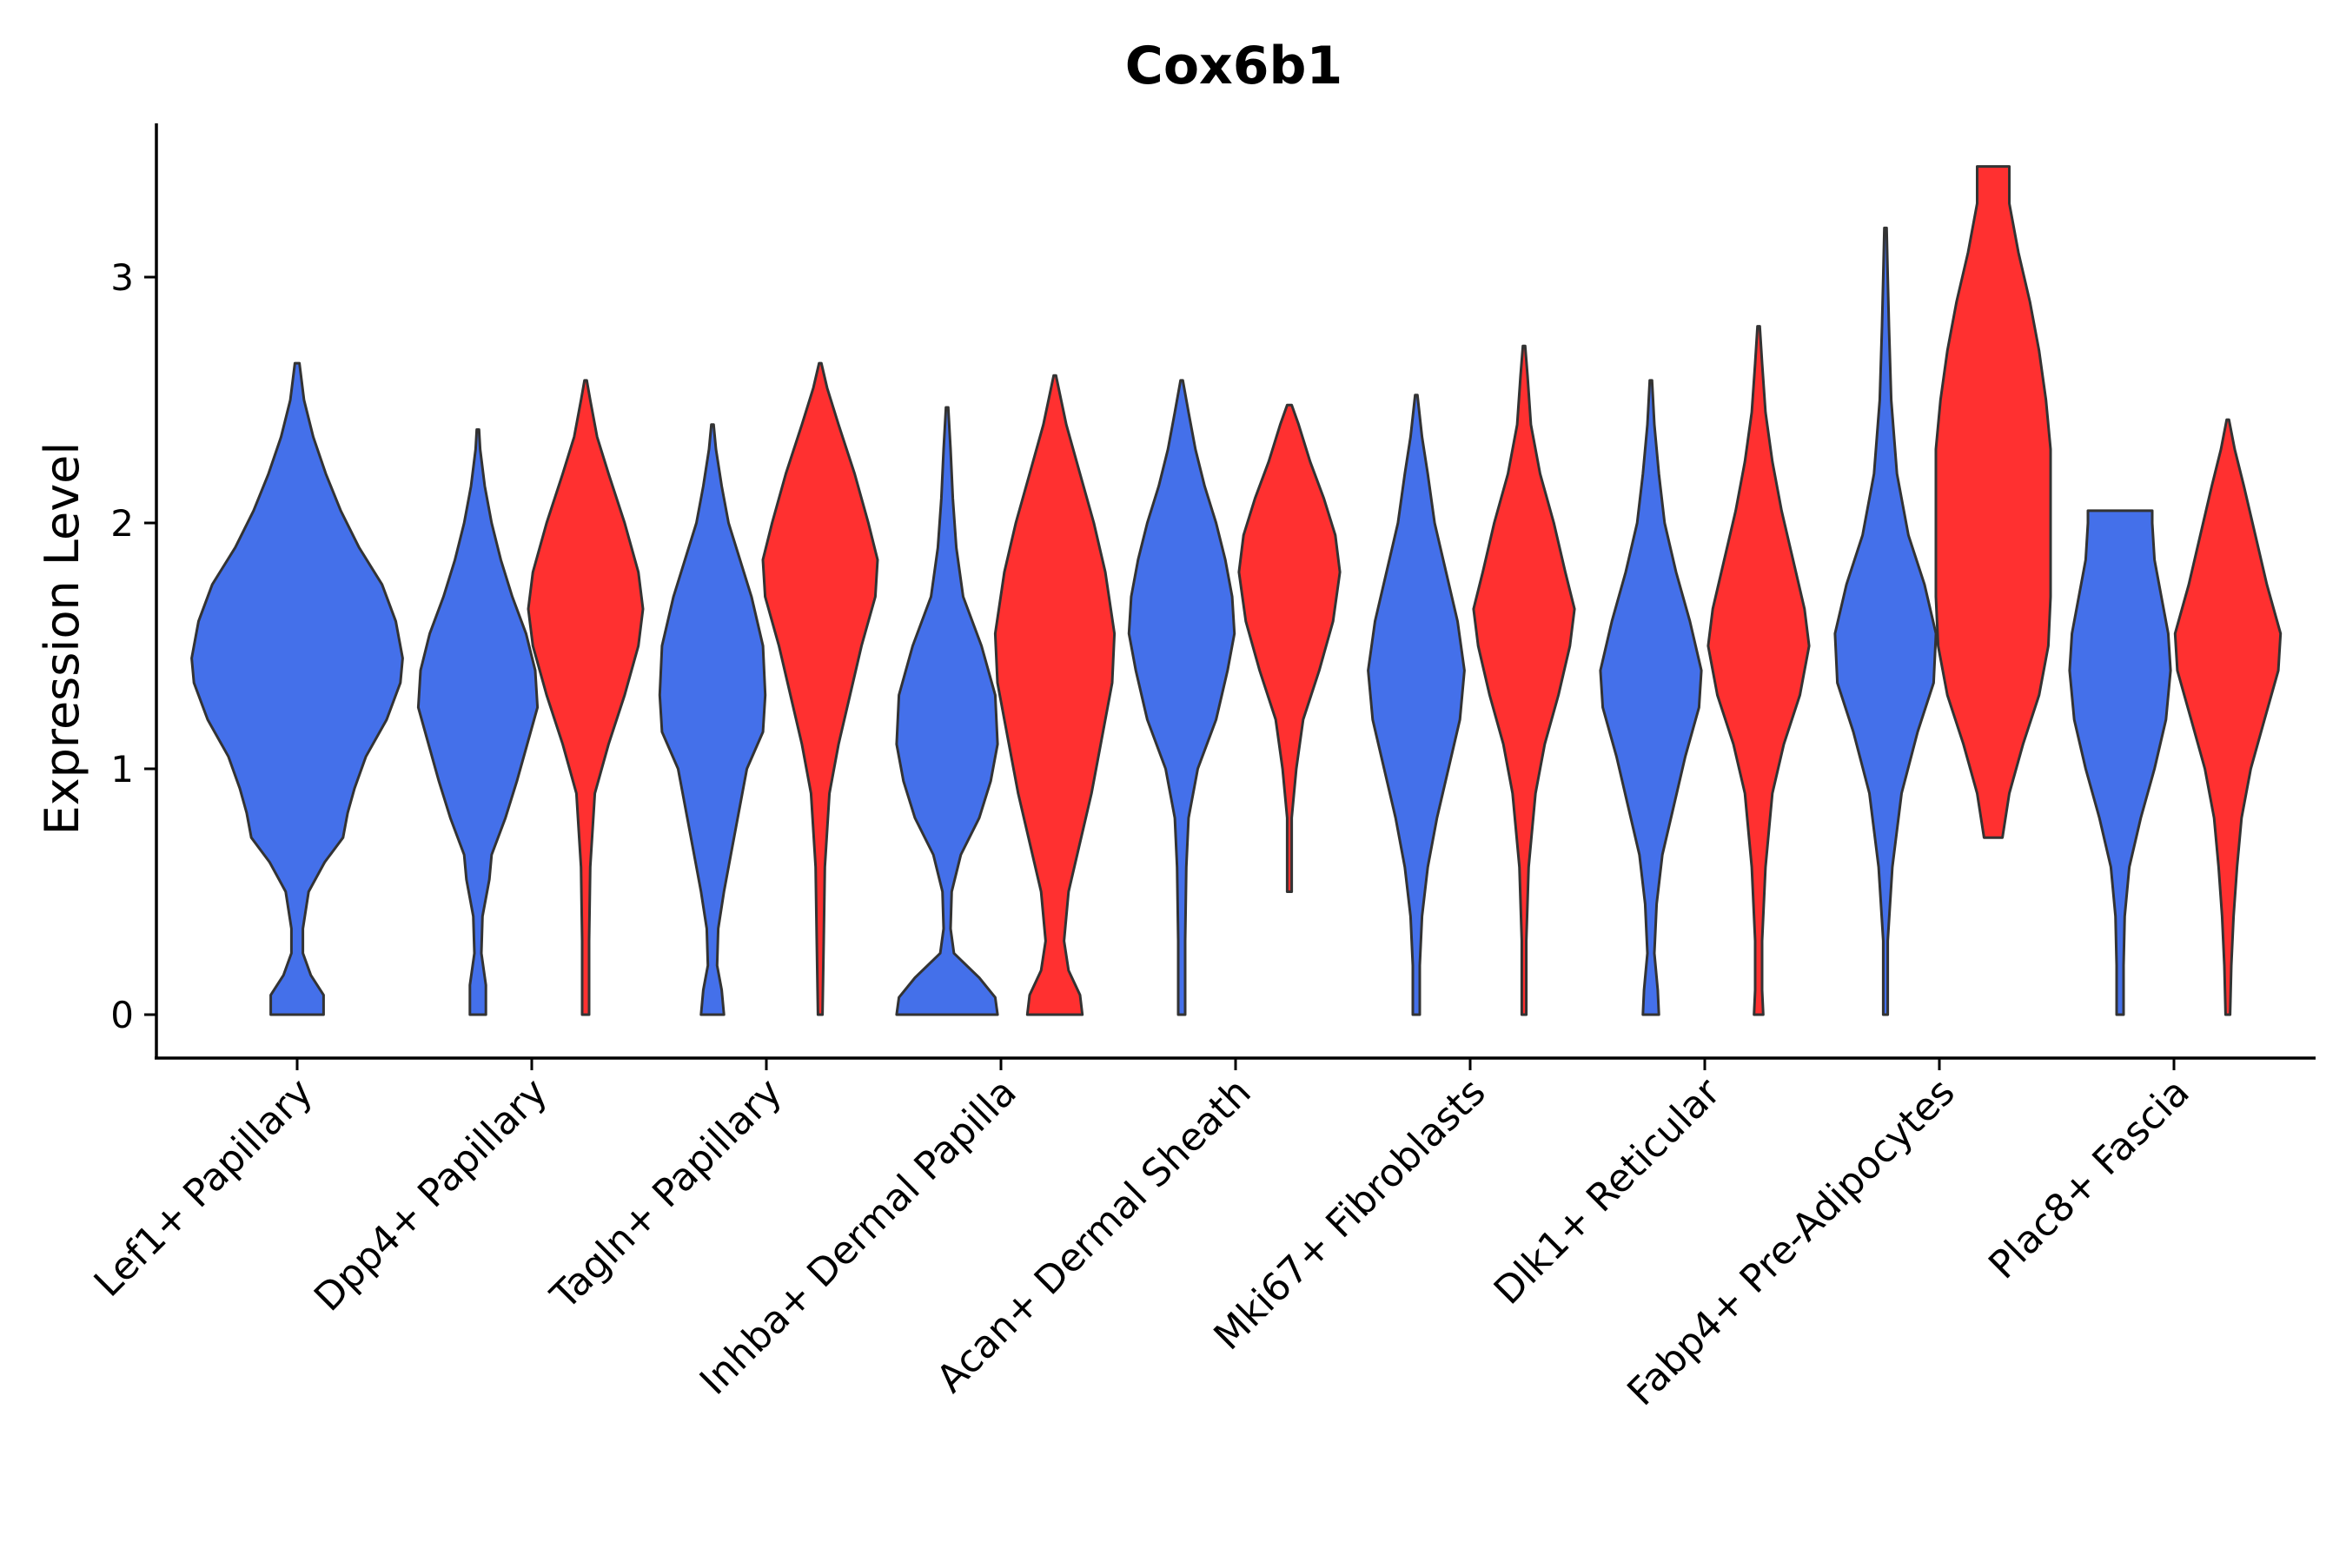 Image resolution: width=2346 pixels, height=1568 pixels. I want to click on x-tick-label-6: Dlk1+ Reticular, so click(1608, 1191).